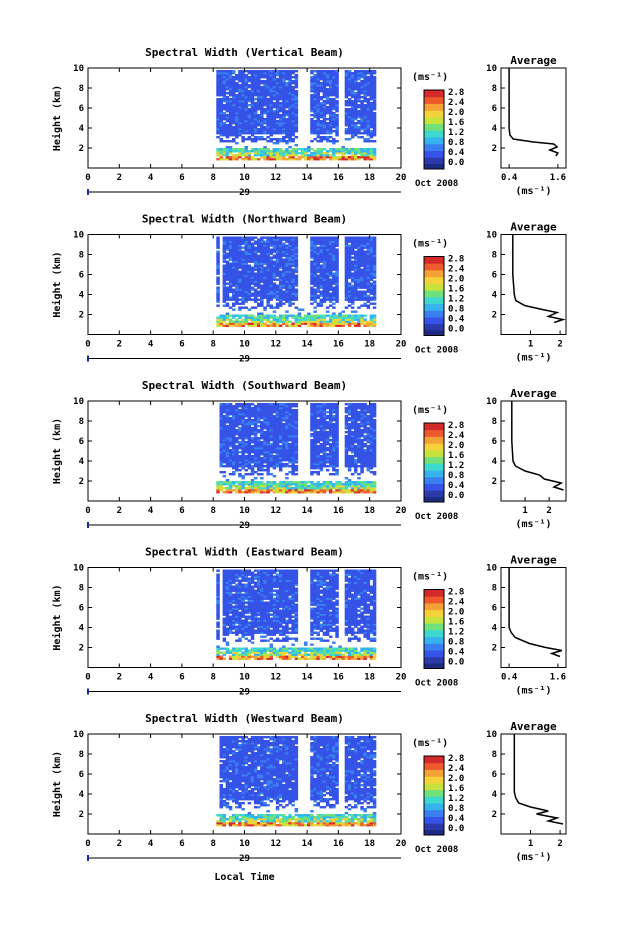 The height and width of the screenshot is (929, 621). Describe the element at coordinates (456, 163) in the screenshot. I see `colorbar-tick-label: 0.0` at that location.